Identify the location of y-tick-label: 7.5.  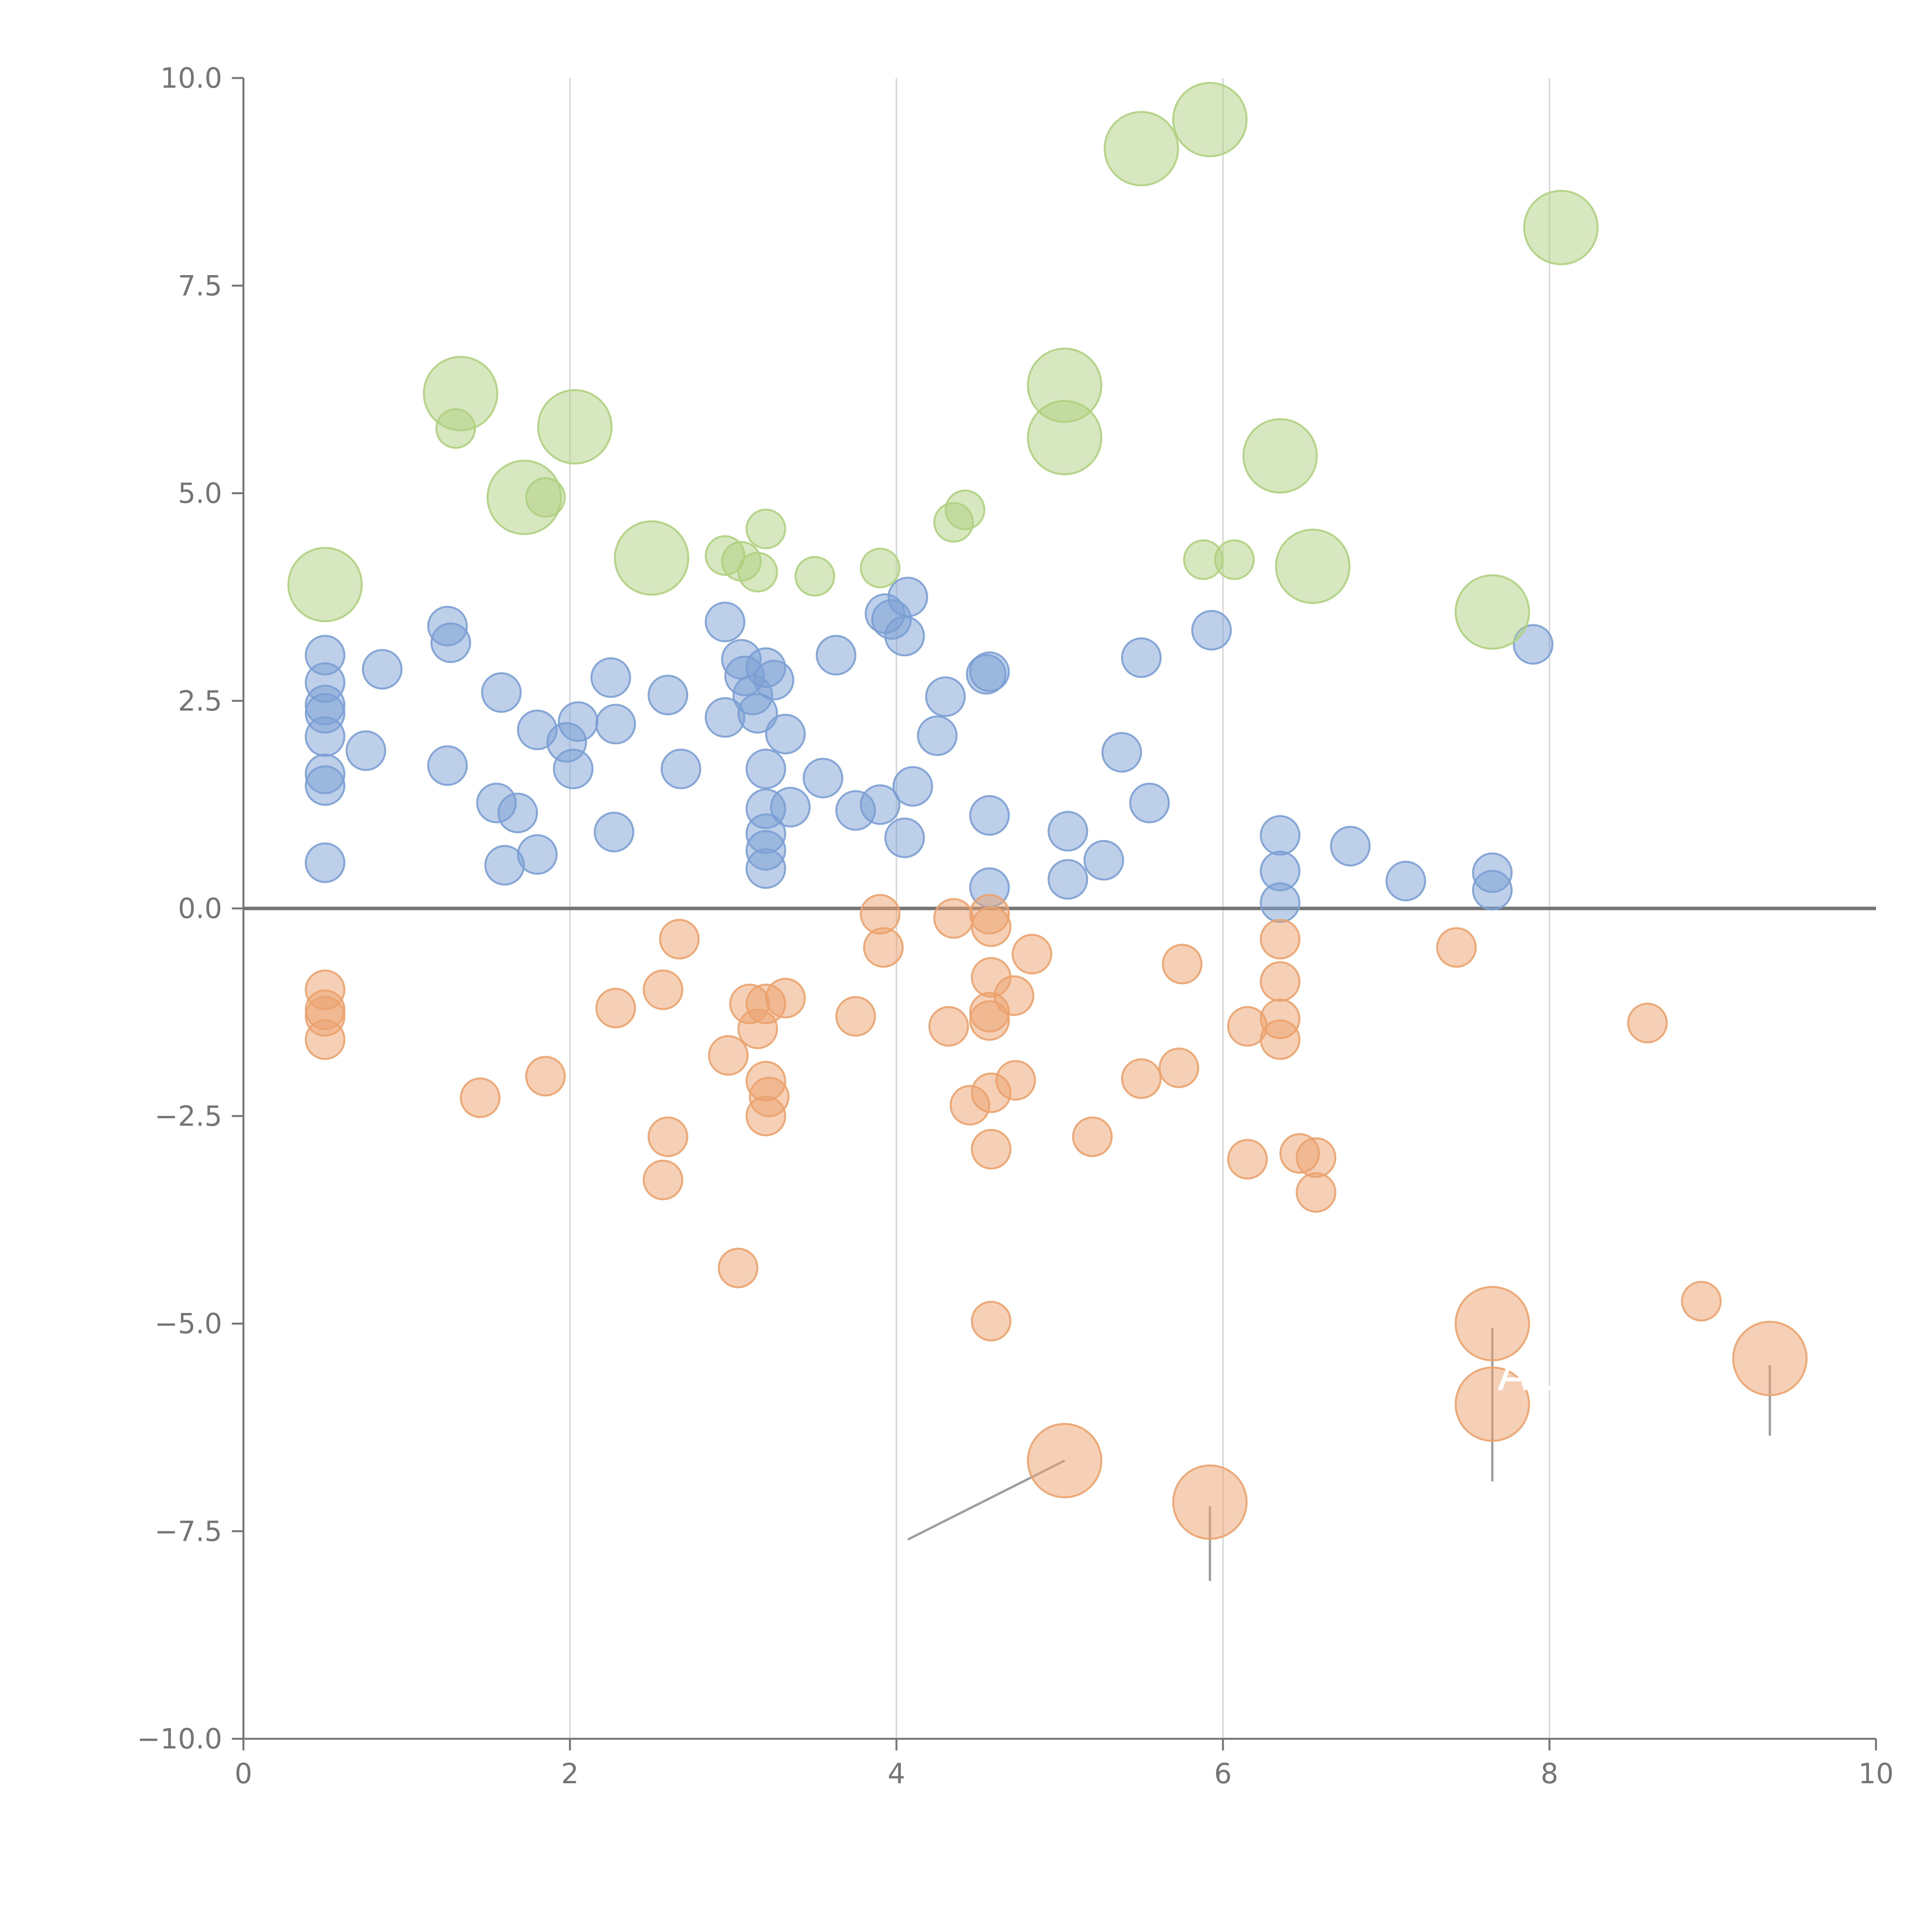
(200, 285).